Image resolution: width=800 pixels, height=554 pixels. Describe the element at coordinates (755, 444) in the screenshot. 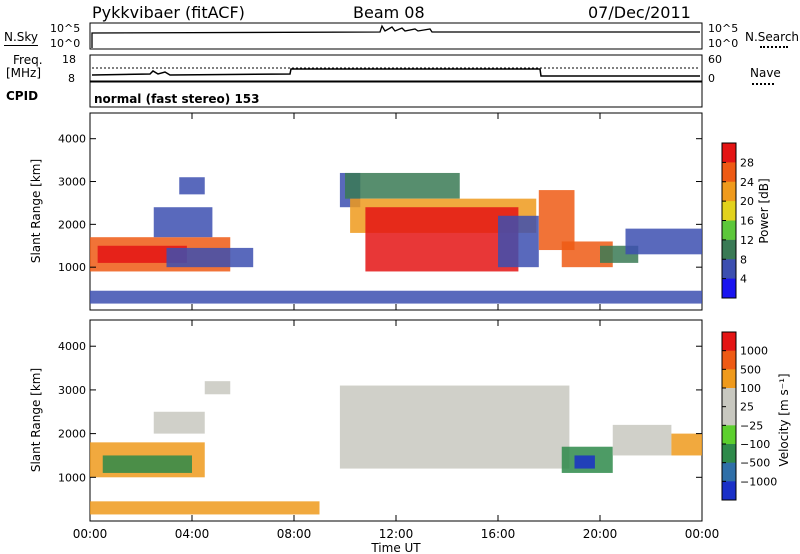

I see `velocity-colorbar-tick-label-5: −100` at that location.